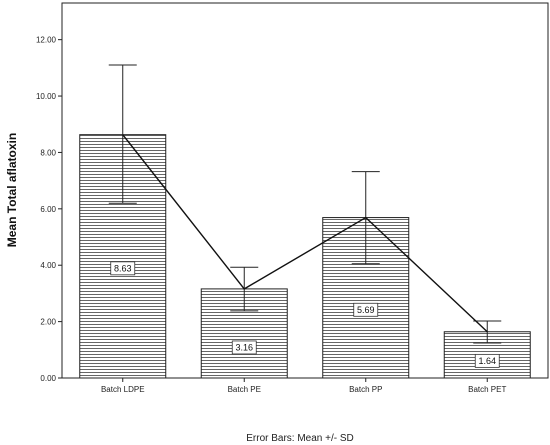 The width and height of the screenshot is (550, 445). I want to click on y-axis-title: Mean Total aflatoxin, so click(12, 190).